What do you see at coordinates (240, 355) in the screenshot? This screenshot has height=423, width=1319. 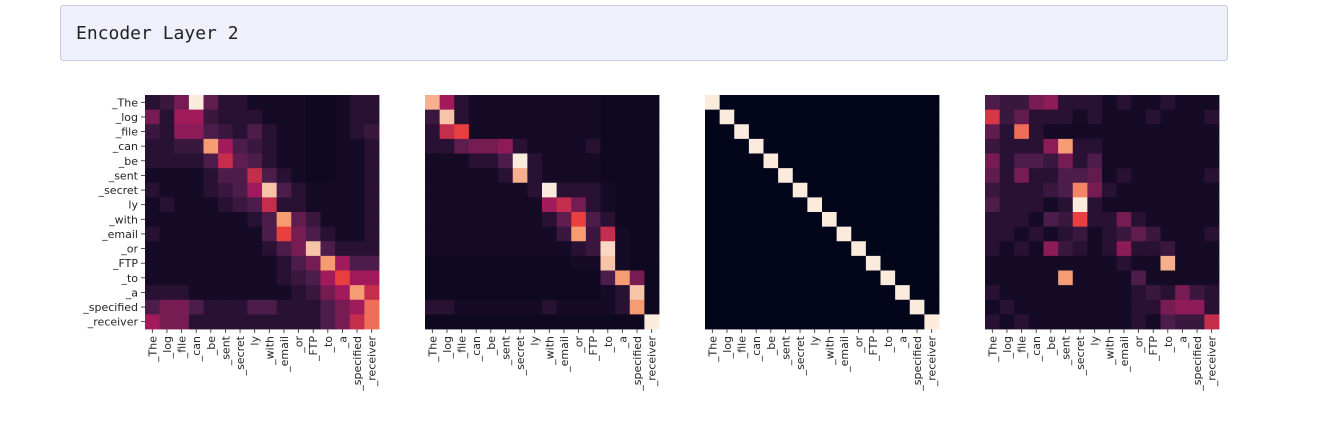 I see `x-tick-label: _secret` at bounding box center [240, 355].